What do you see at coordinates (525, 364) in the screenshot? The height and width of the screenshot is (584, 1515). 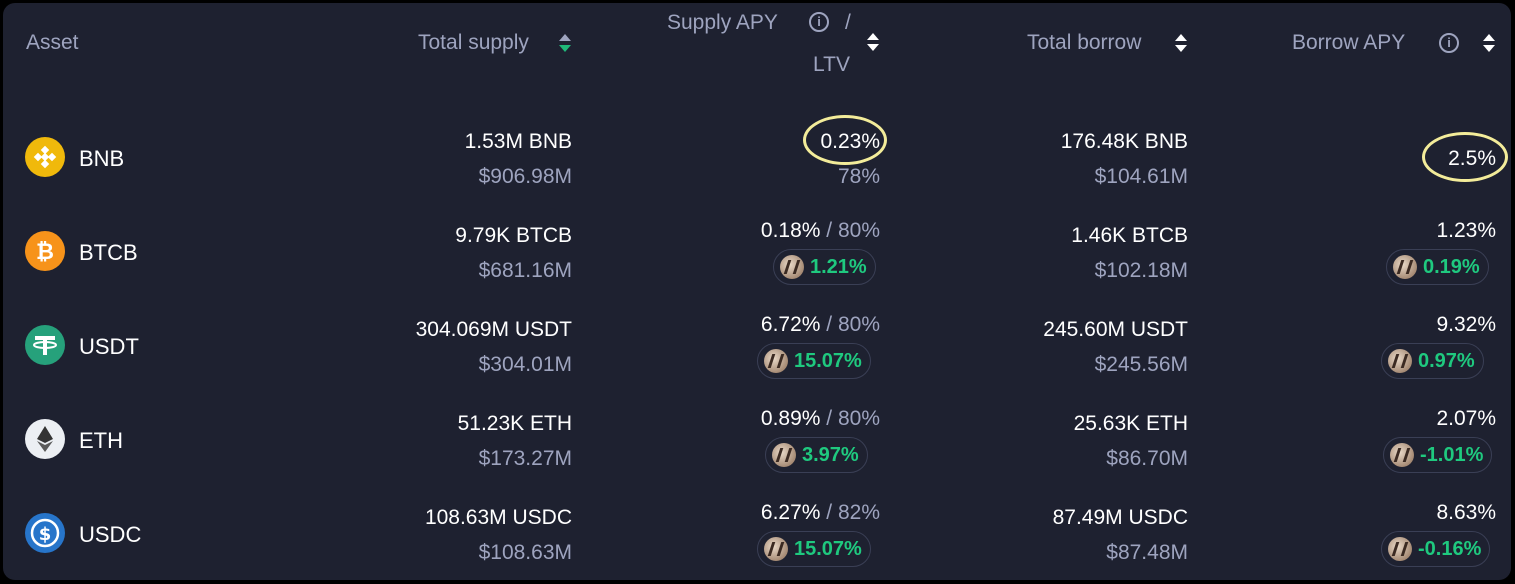 I see `supply-usd: $304.01M` at bounding box center [525, 364].